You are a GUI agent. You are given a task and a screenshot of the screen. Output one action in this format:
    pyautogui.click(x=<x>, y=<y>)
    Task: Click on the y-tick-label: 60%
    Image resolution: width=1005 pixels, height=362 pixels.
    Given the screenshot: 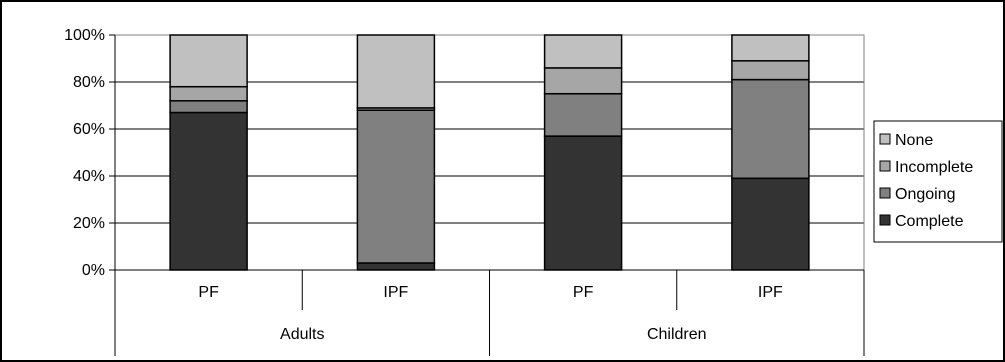 What is the action you would take?
    pyautogui.click(x=89, y=129)
    